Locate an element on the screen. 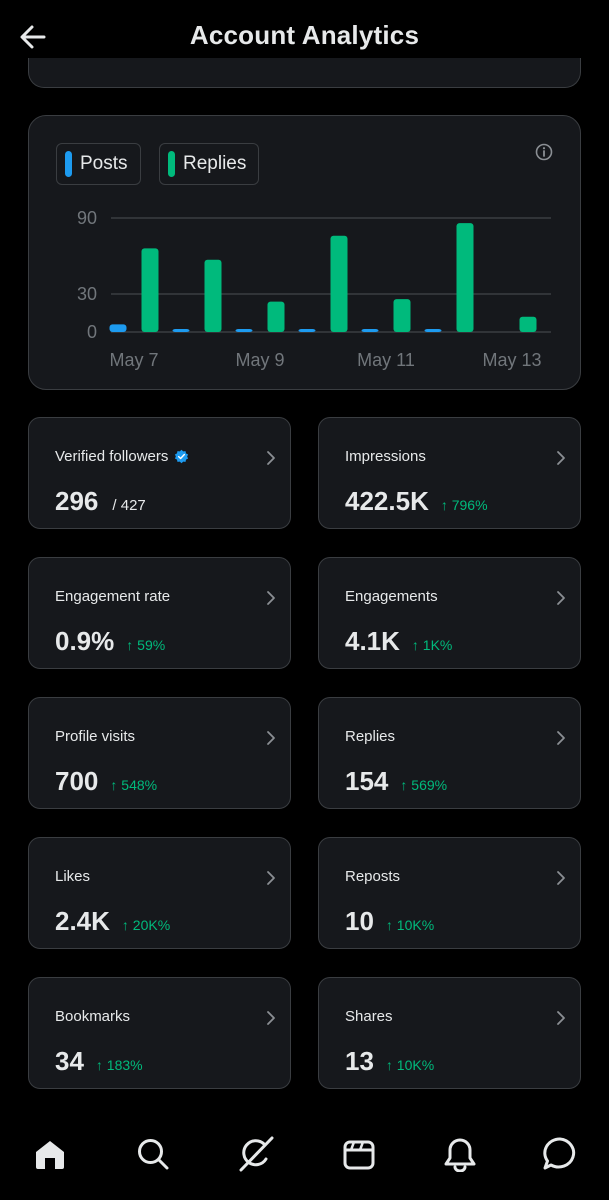  bell-icon is located at coordinates (460, 1155).